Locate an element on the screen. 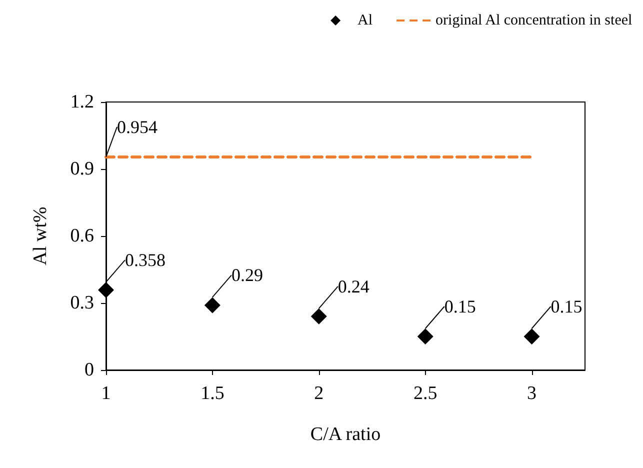 This screenshot has height=468, width=643. data-label: 0.954 is located at coordinates (137, 126).